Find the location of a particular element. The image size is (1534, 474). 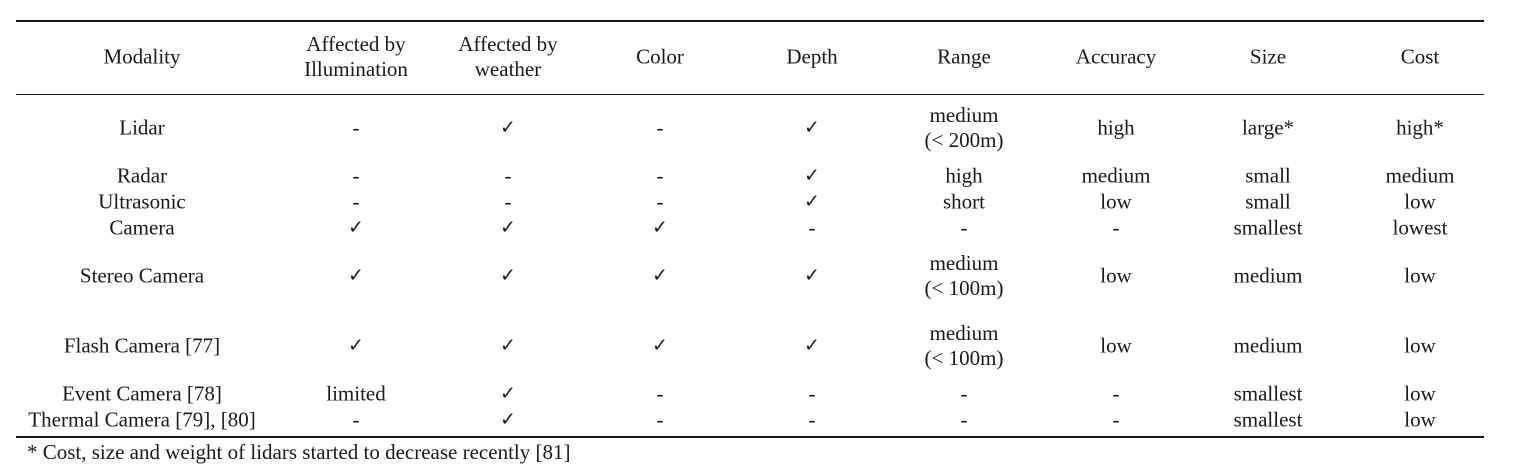

cell-row7-color-text: - is located at coordinates (660, 419).